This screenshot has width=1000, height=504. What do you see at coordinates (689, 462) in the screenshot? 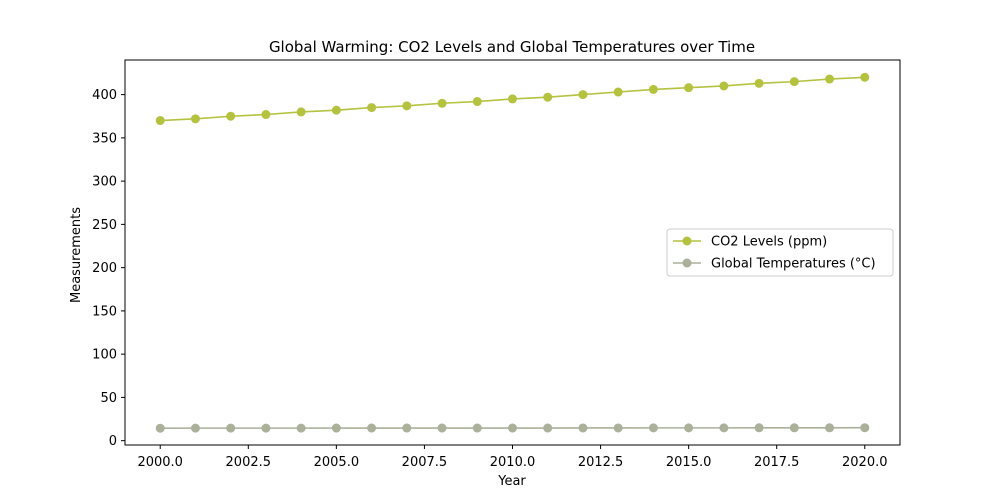
I see `x-tick-label: 2015.0` at bounding box center [689, 462].